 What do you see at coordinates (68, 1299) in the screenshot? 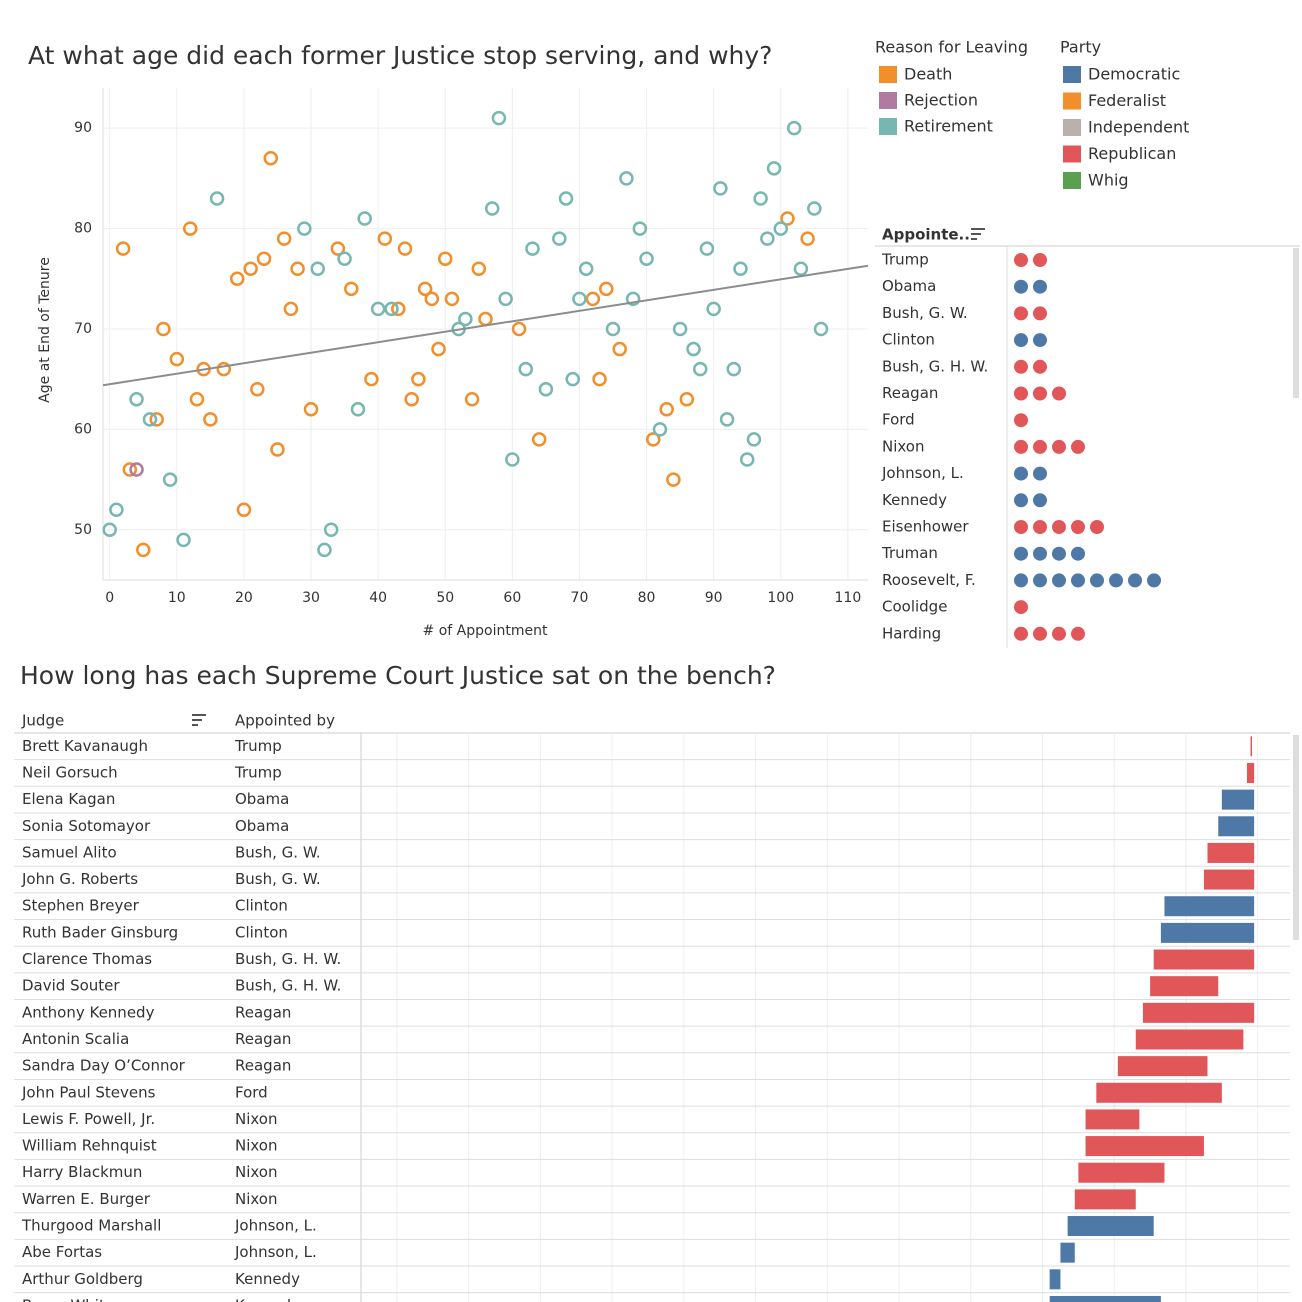
I see `judge-name: Byron White` at bounding box center [68, 1299].